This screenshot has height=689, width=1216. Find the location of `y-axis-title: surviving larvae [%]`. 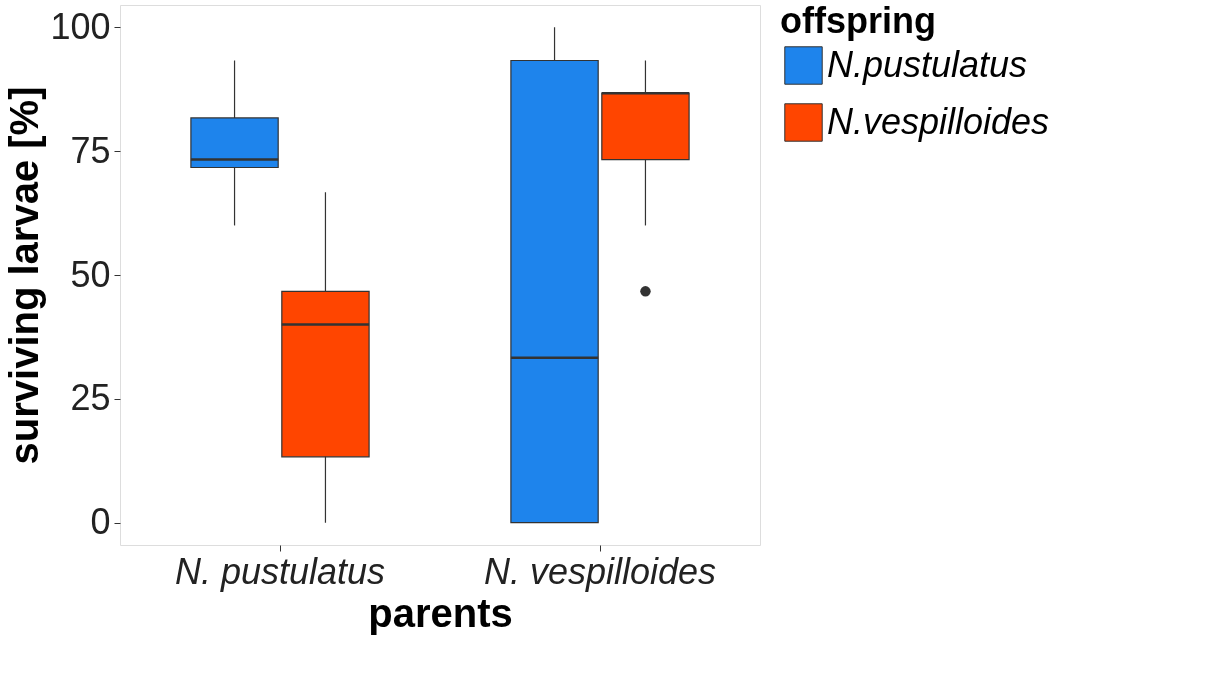

y-axis-title: surviving larvae [%] is located at coordinates (24, 275).